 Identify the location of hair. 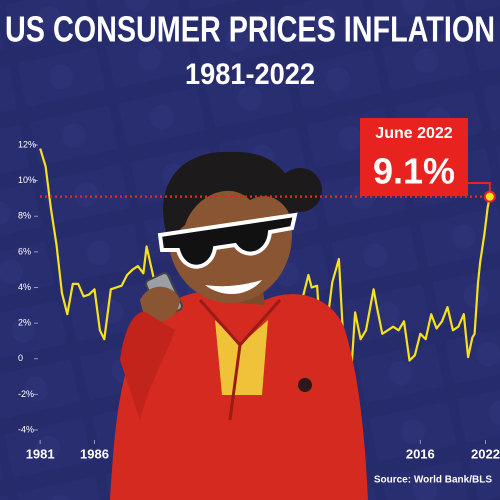
(229, 195).